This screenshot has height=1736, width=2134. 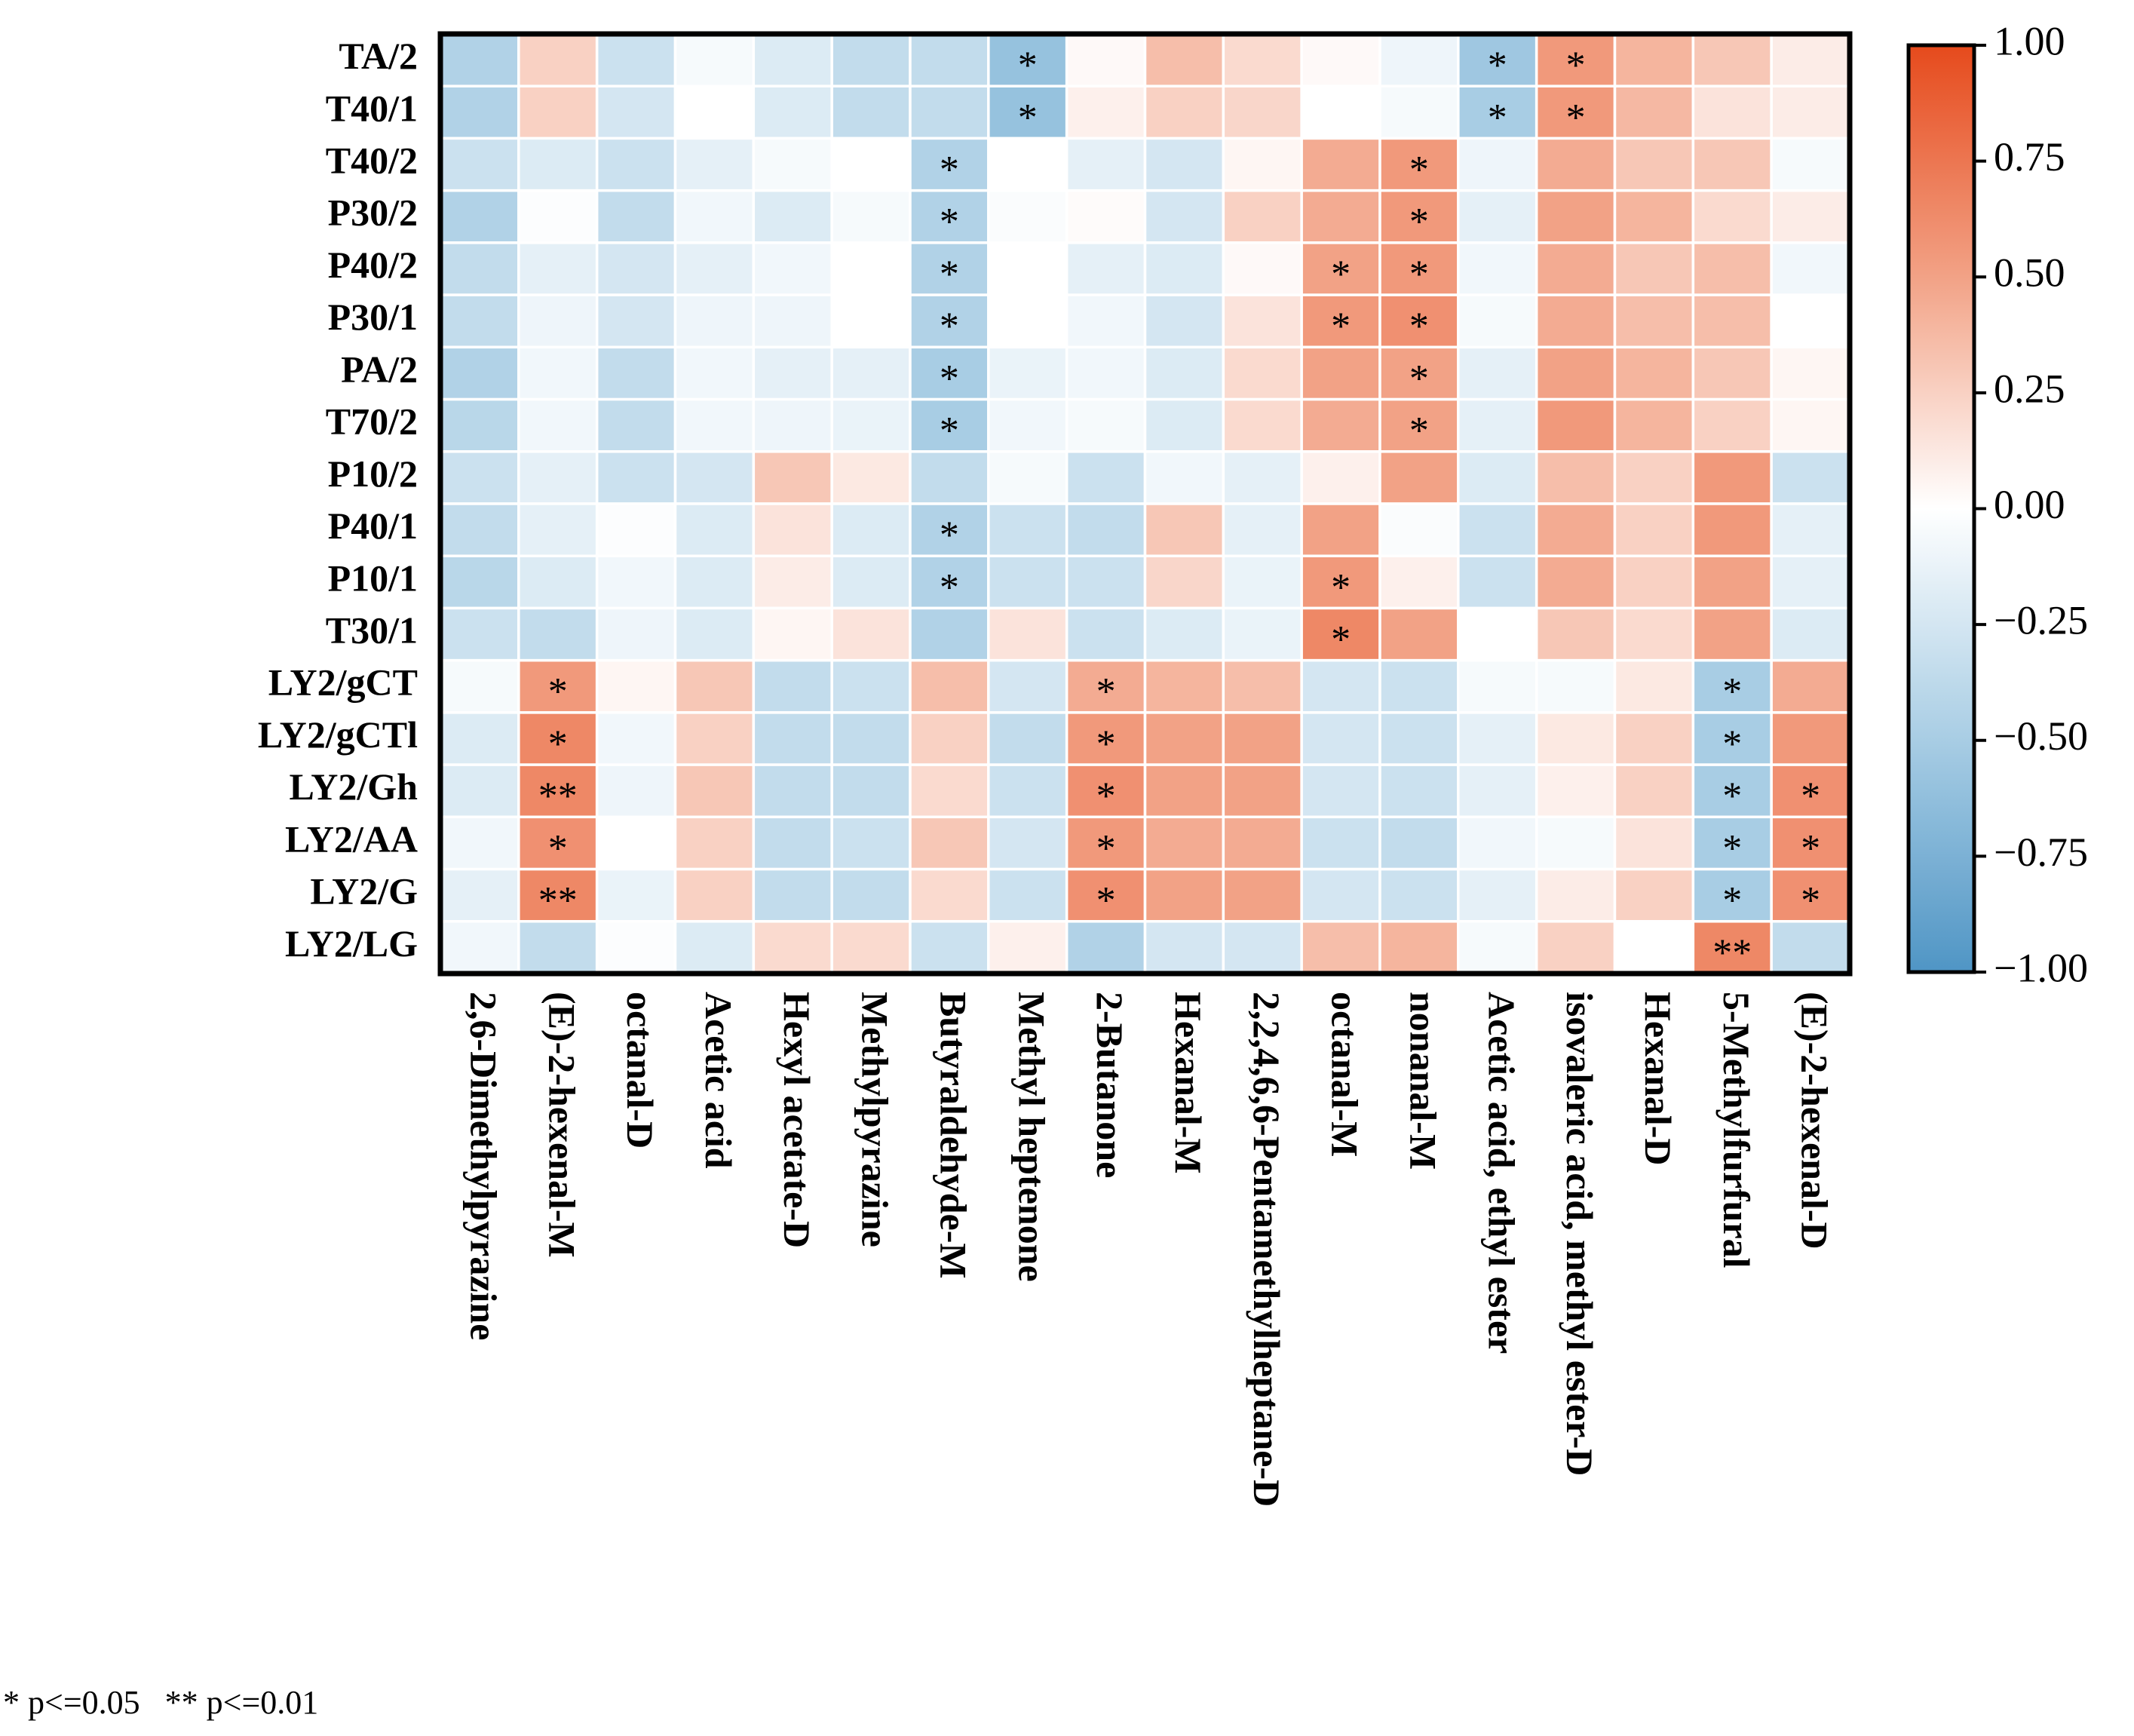 What do you see at coordinates (1658, 1079) in the screenshot?
I see `column-label: Hexanal-D` at bounding box center [1658, 1079].